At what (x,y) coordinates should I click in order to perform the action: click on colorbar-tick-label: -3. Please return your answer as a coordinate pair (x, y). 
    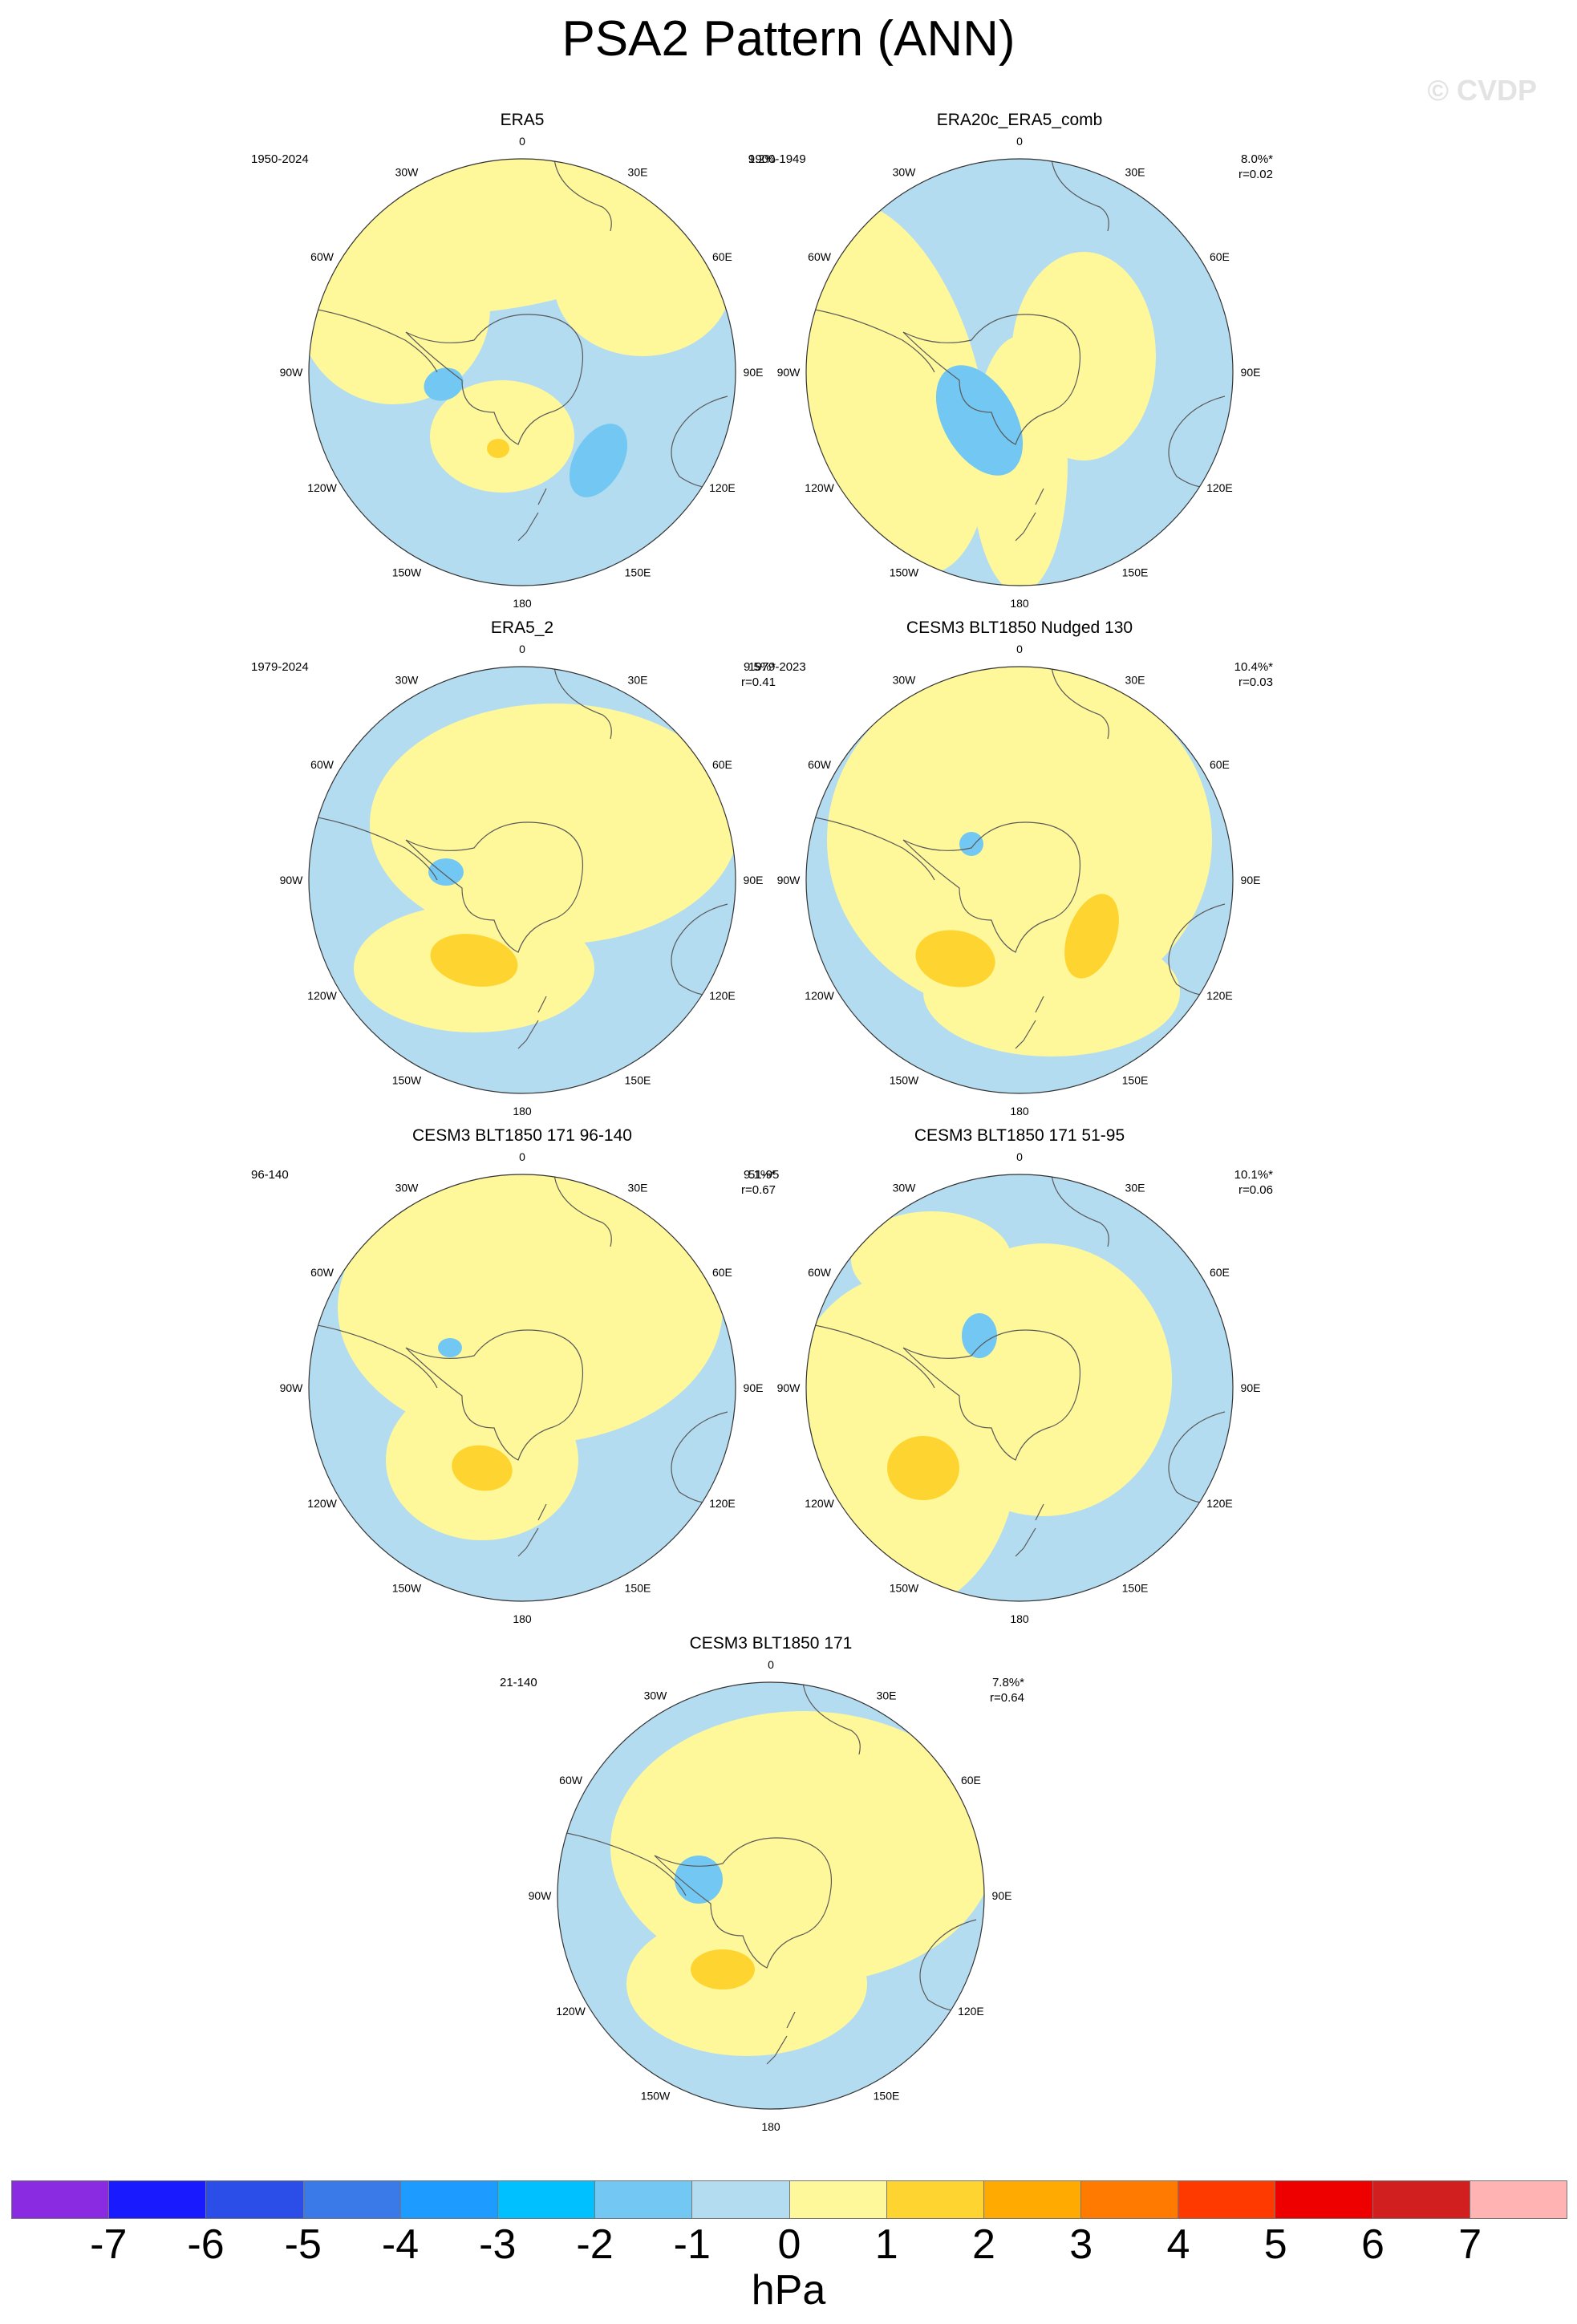
    Looking at the image, I should click on (498, 2244).